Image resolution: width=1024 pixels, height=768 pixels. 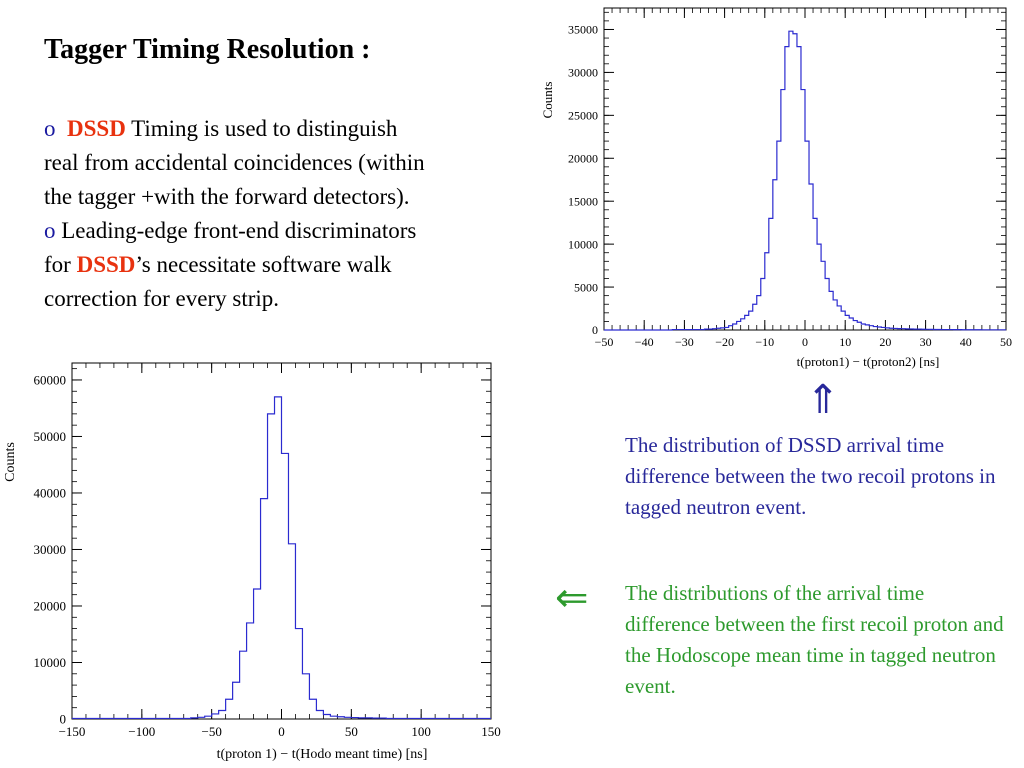 I want to click on left-arrow-icon: ⇐, so click(x=572, y=598).